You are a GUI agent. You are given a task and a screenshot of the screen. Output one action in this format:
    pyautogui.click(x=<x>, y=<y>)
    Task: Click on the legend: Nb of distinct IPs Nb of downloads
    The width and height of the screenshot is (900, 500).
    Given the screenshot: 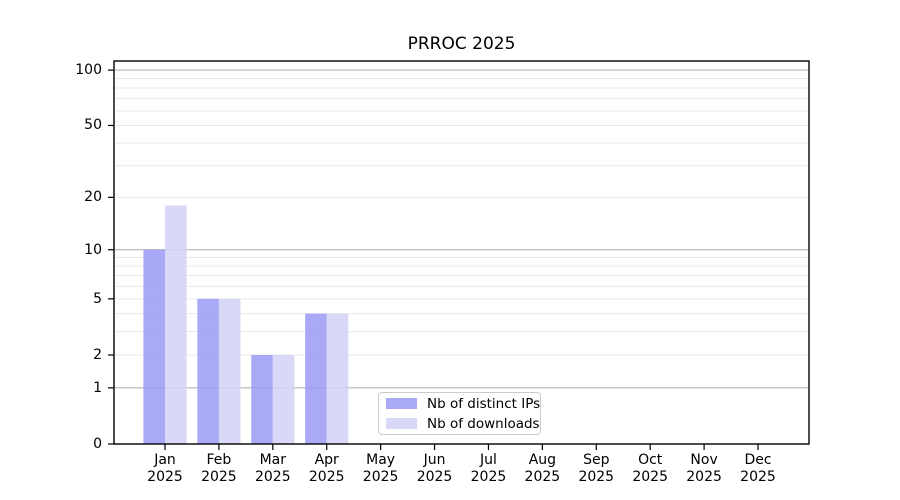 What is the action you would take?
    pyautogui.click(x=459, y=413)
    